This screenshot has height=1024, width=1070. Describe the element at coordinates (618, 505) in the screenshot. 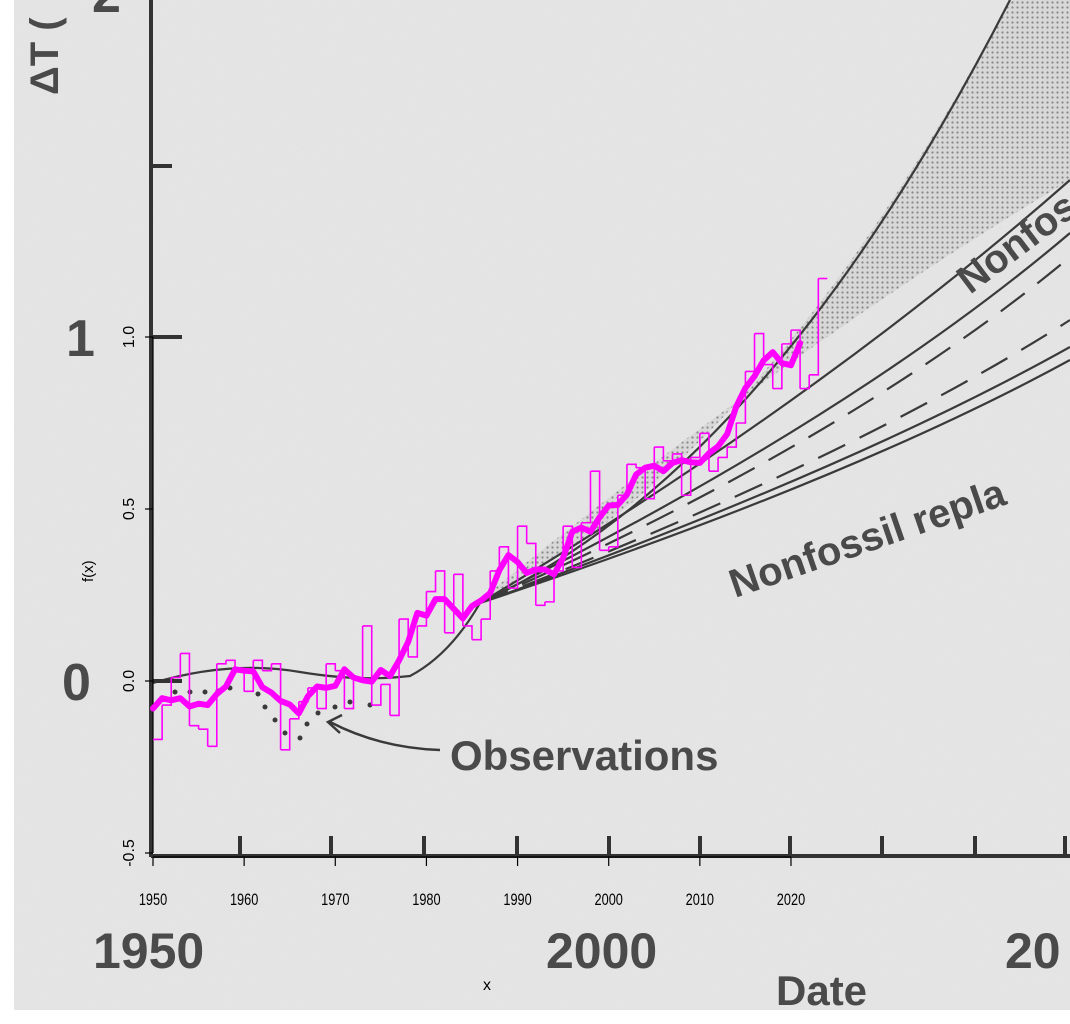

I see `smoothed-point-2001` at that location.